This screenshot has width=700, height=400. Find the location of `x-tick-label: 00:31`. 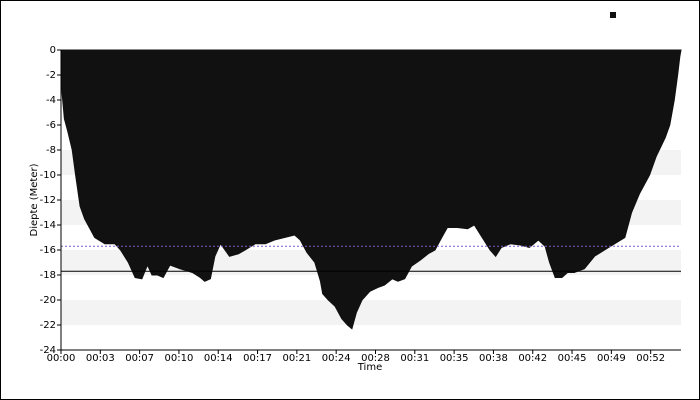

x-tick-label: 00:31 is located at coordinates (414, 358).